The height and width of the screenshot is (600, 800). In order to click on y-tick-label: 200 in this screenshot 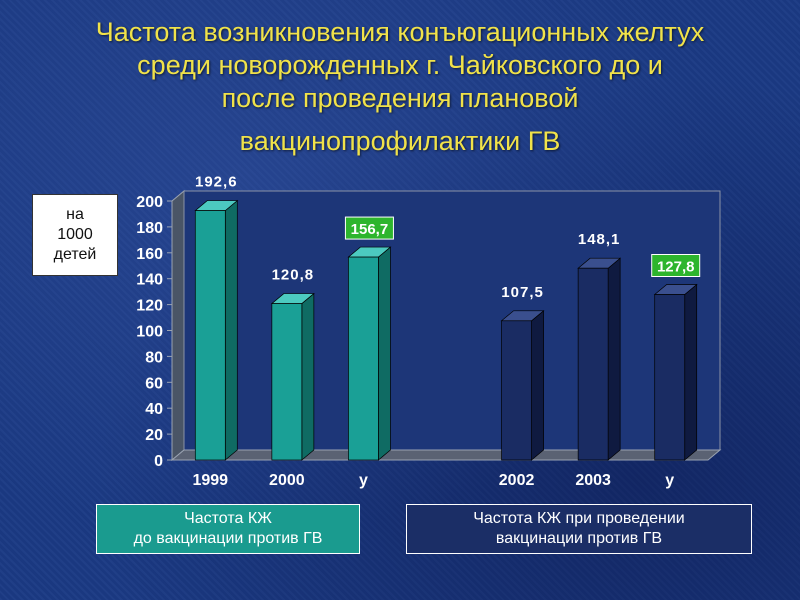, I will do `click(149, 202)`.